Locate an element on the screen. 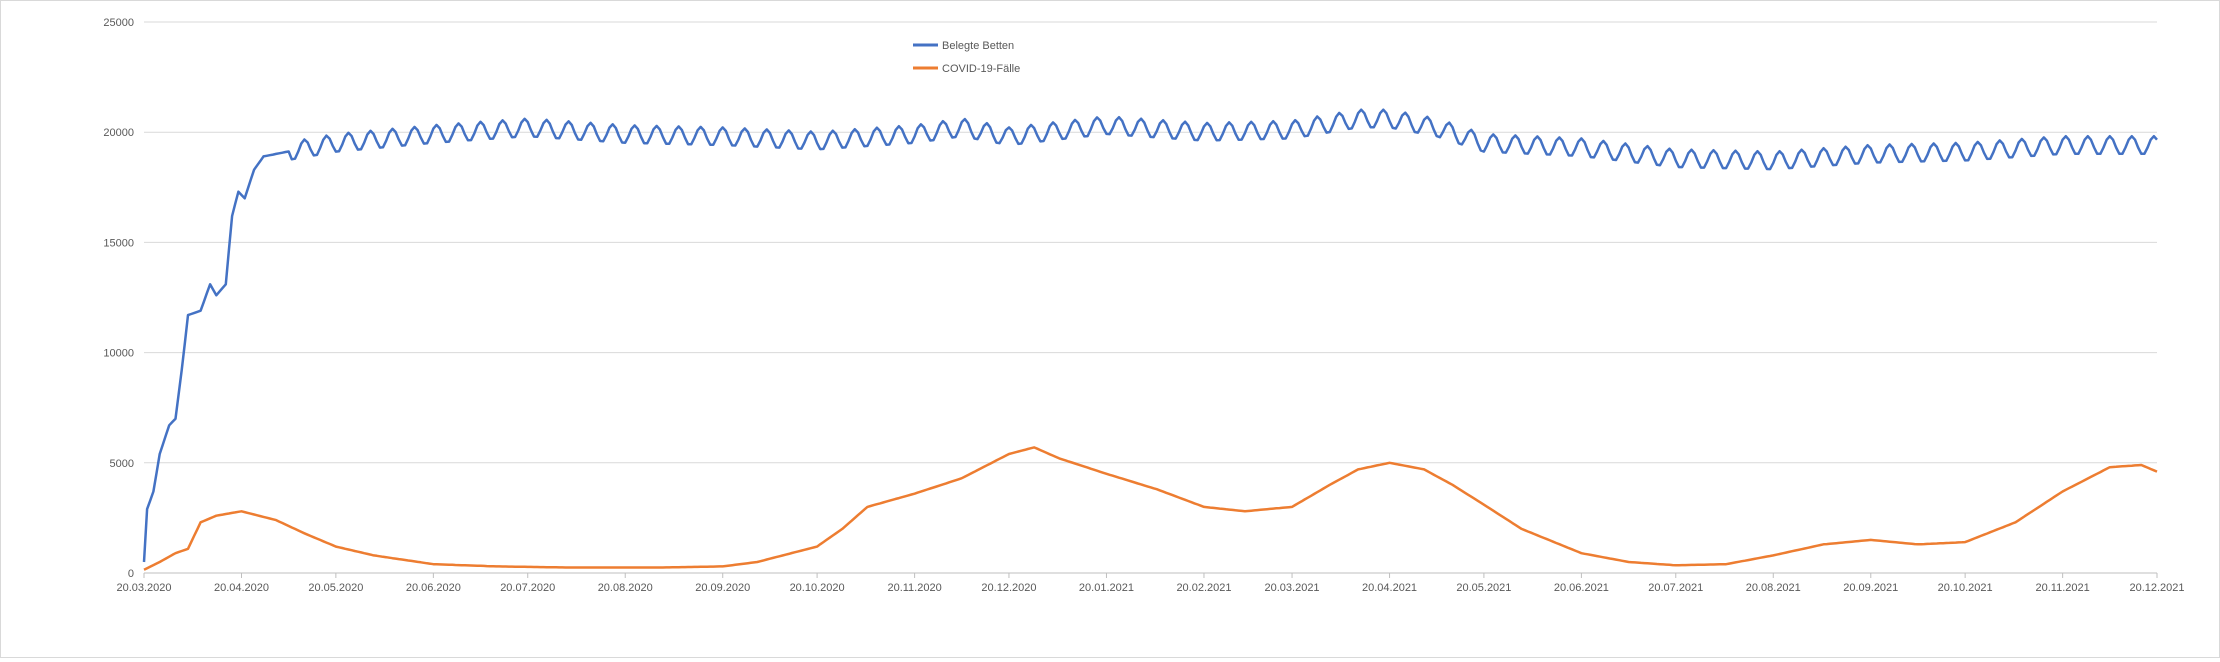  x-tick-label: 20.07.2021 is located at coordinates (1675, 588).